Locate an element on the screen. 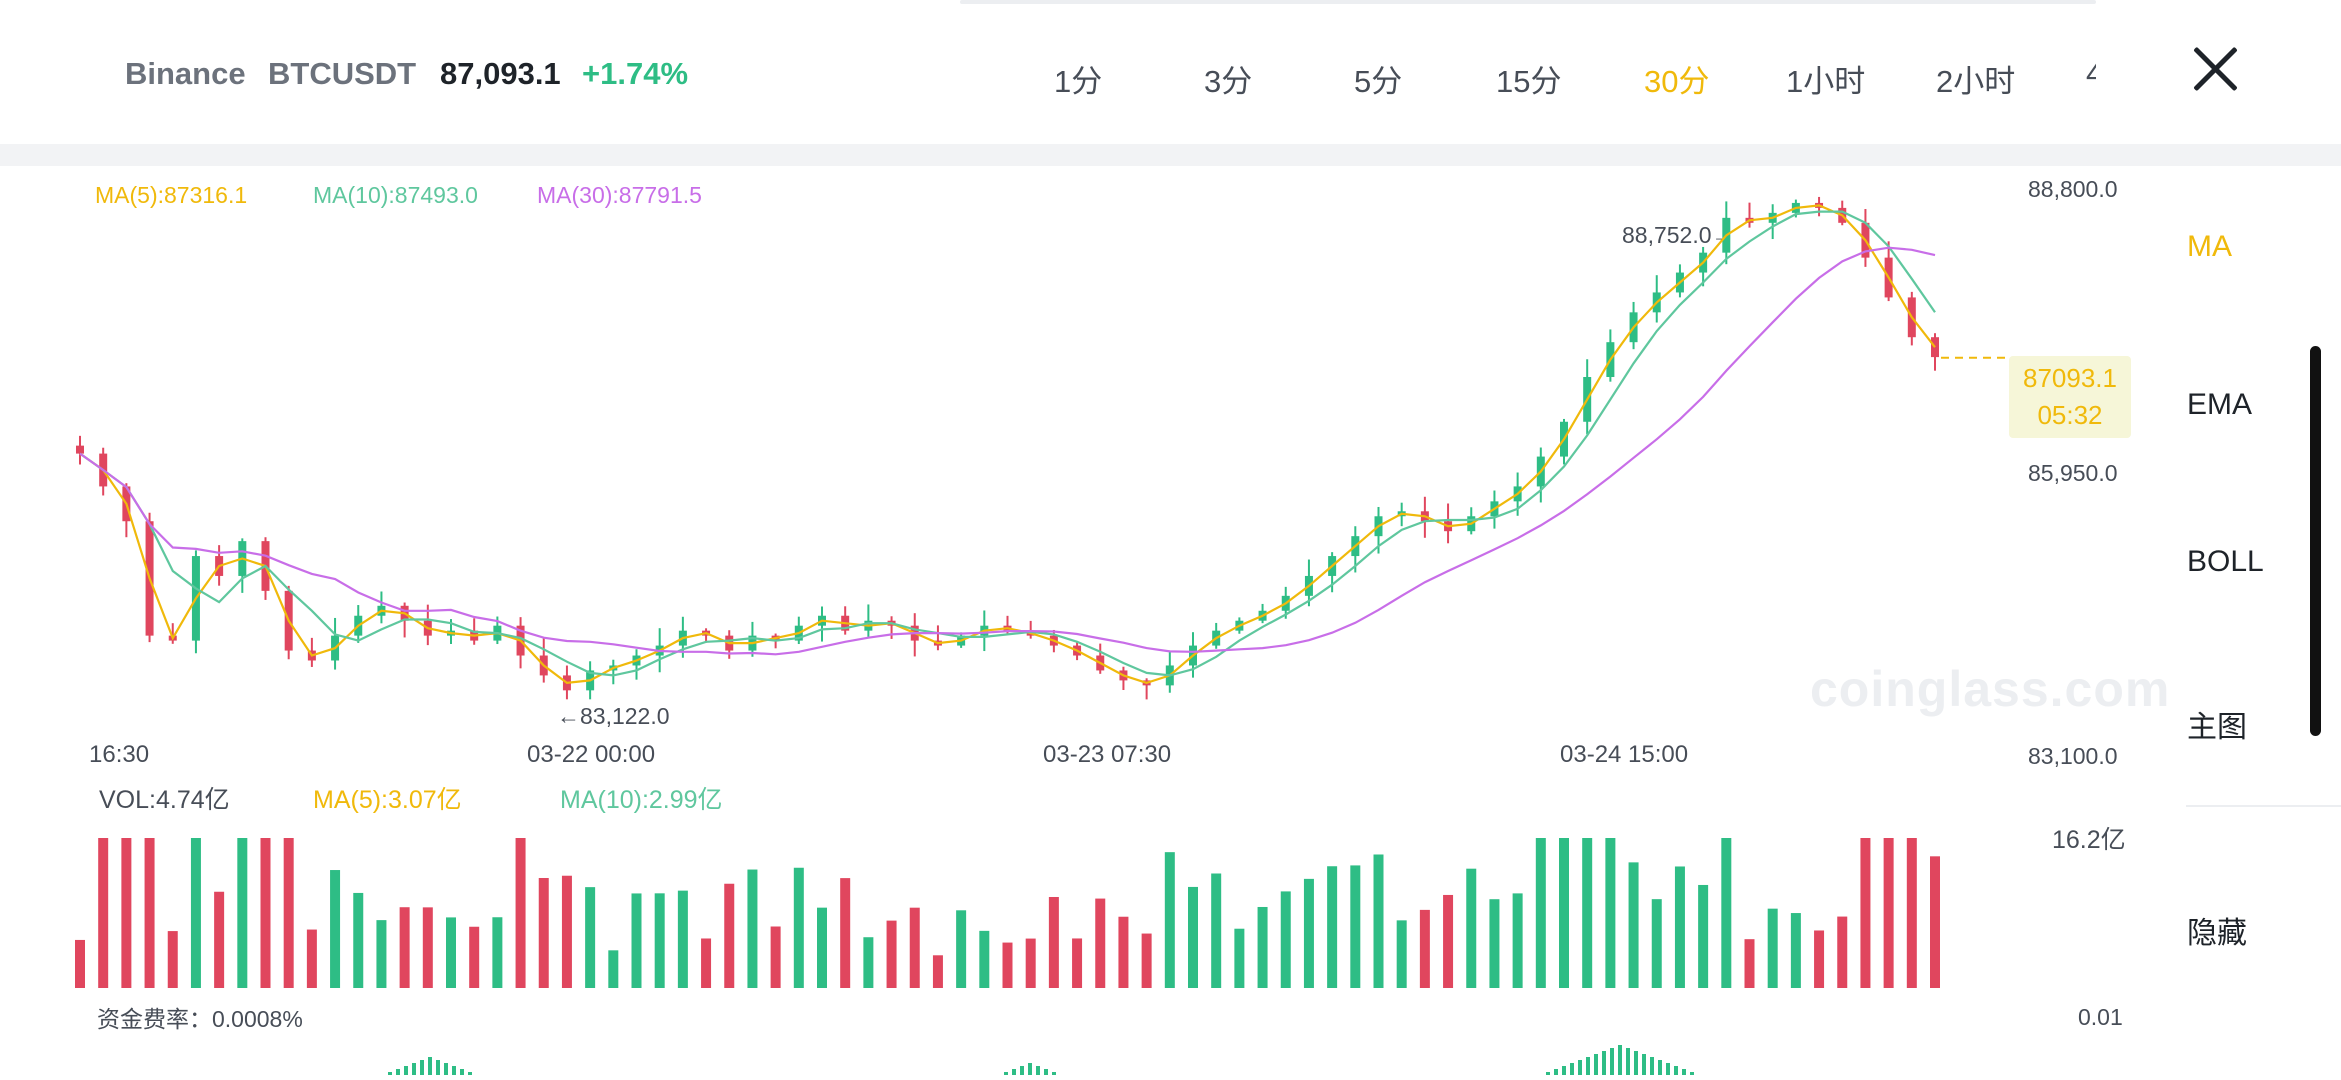  ma10-legend: MA(10):87493.0 is located at coordinates (395, 195).